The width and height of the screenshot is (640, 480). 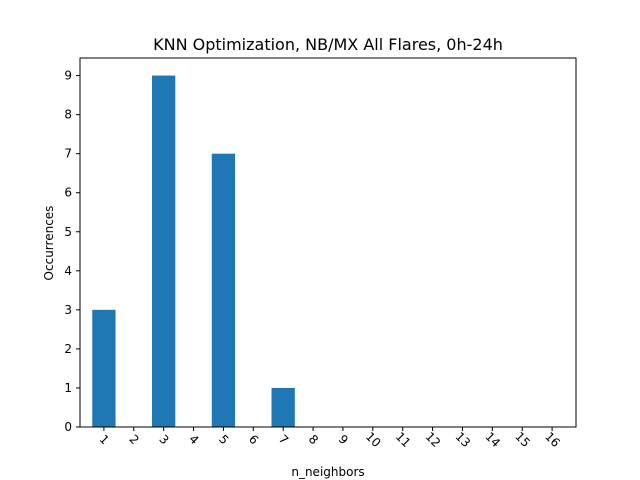 What do you see at coordinates (49, 243) in the screenshot?
I see `y-axis-label: Occurrences` at bounding box center [49, 243].